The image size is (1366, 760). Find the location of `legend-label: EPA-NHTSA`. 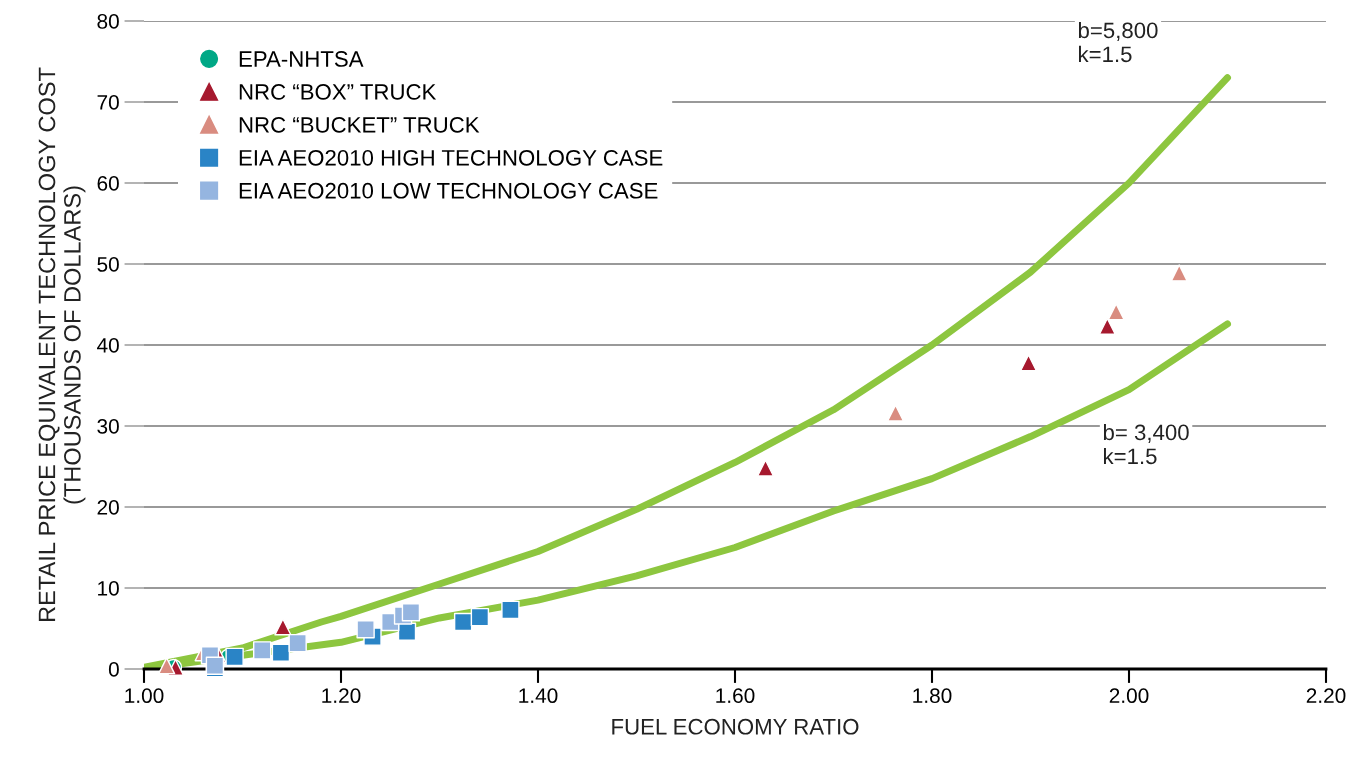

legend-label: EPA-NHTSA is located at coordinates (301, 59).